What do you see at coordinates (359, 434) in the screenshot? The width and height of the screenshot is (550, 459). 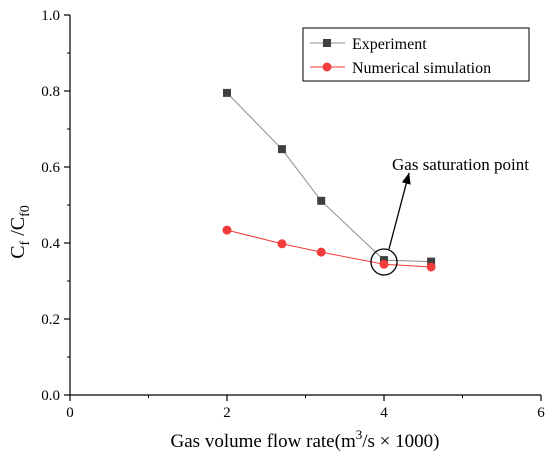 I see `x-label-sup: 3` at bounding box center [359, 434].